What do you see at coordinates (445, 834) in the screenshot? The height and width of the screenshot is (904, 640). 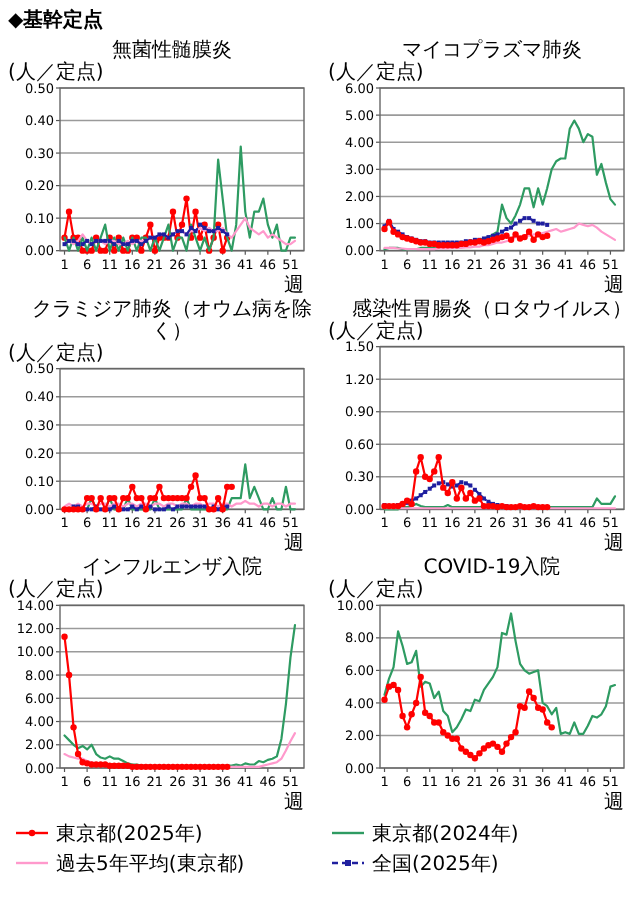 I see `legend-label: 東京都(2024年)` at bounding box center [445, 834].